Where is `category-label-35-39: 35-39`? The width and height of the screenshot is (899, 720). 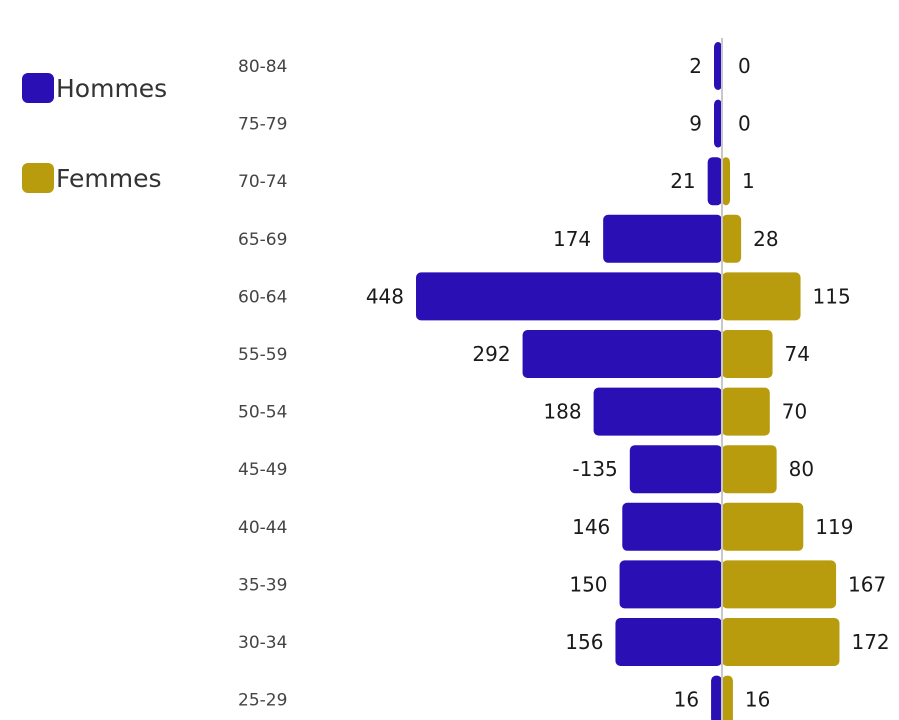
category-label-35-39: 35-39 is located at coordinates (262, 585).